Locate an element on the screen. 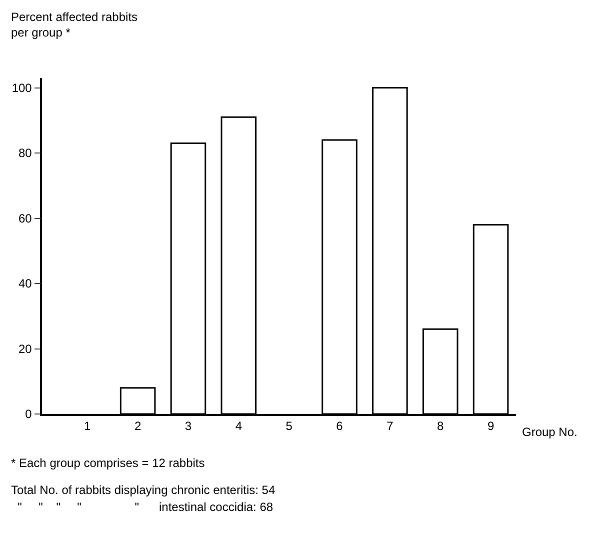  x-axis-title: Group No. is located at coordinates (550, 432).